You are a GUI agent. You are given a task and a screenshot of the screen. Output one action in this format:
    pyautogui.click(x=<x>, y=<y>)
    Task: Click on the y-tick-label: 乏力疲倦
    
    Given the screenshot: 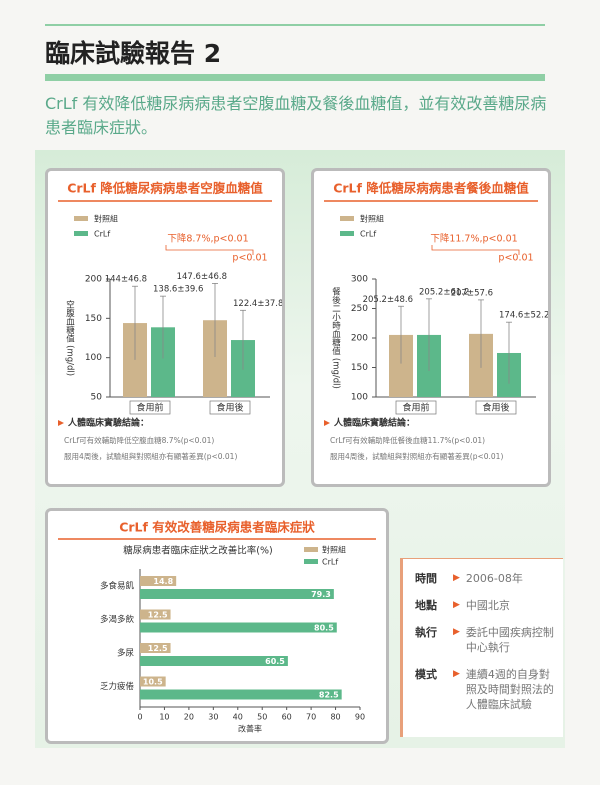 What is the action you would take?
    pyautogui.click(x=117, y=686)
    